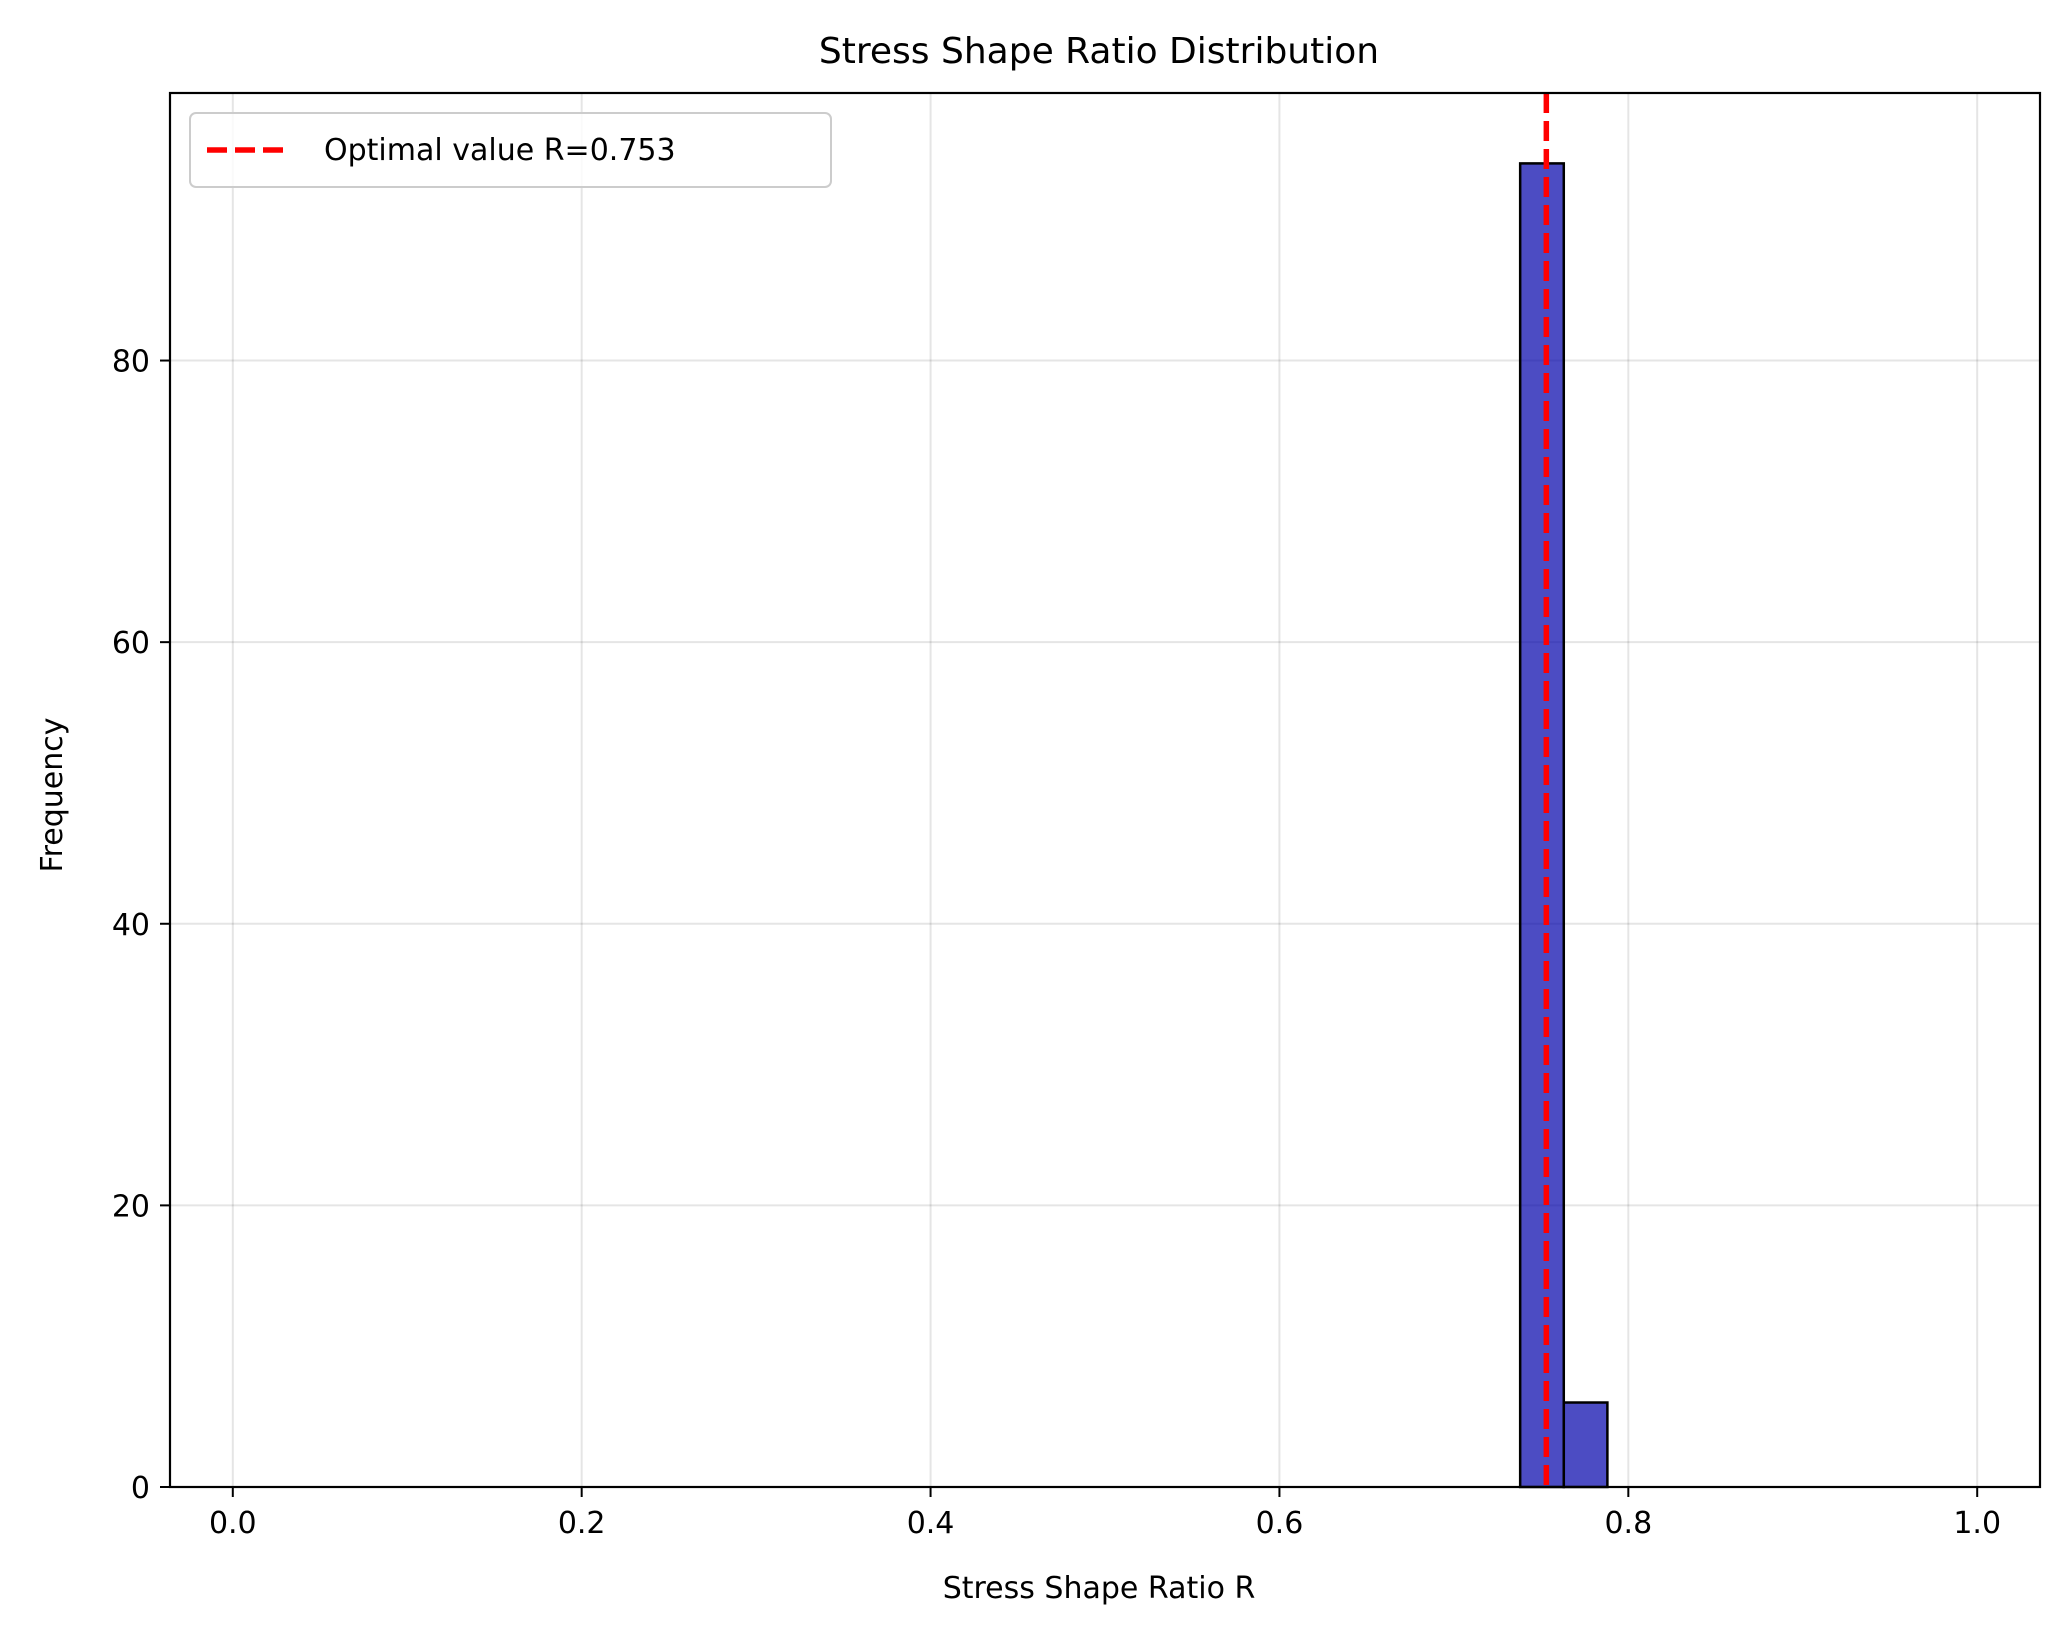 This screenshot has height=1638, width=2058. Describe the element at coordinates (582, 1523) in the screenshot. I see `x-tick-label: 0.2` at that location.